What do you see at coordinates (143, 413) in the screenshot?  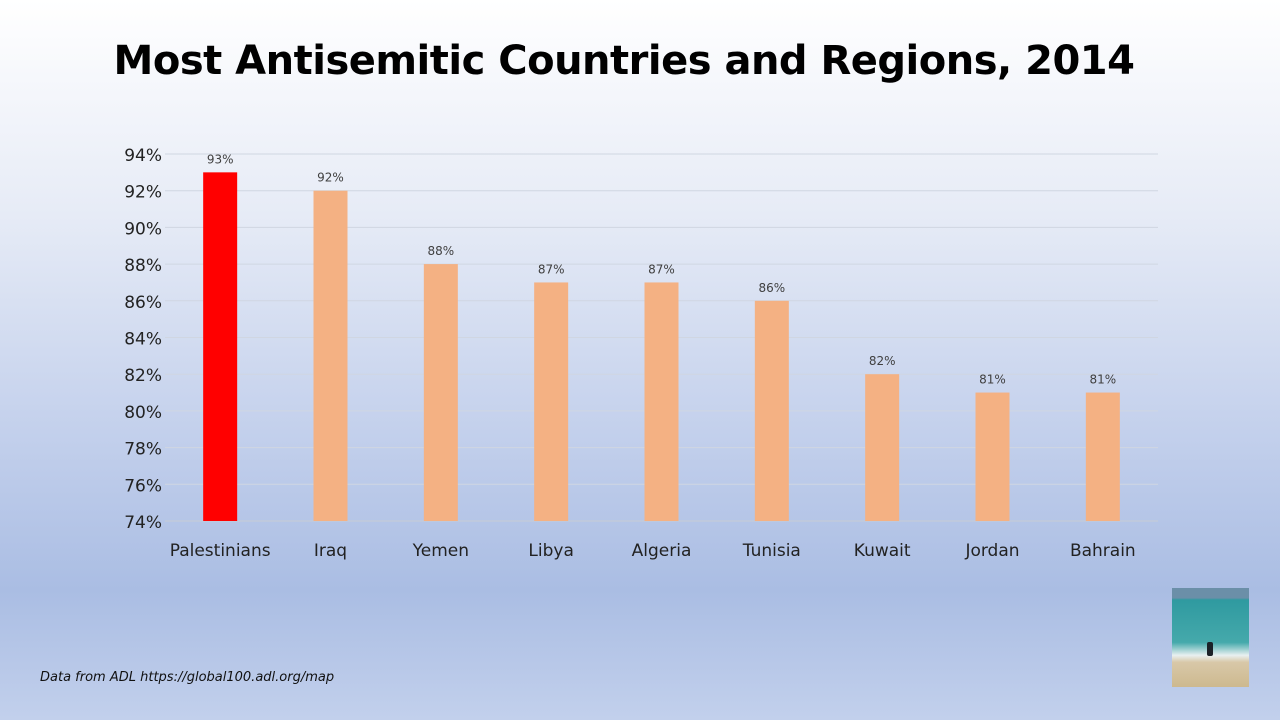 I see `y-tick-label: 80%` at bounding box center [143, 413].